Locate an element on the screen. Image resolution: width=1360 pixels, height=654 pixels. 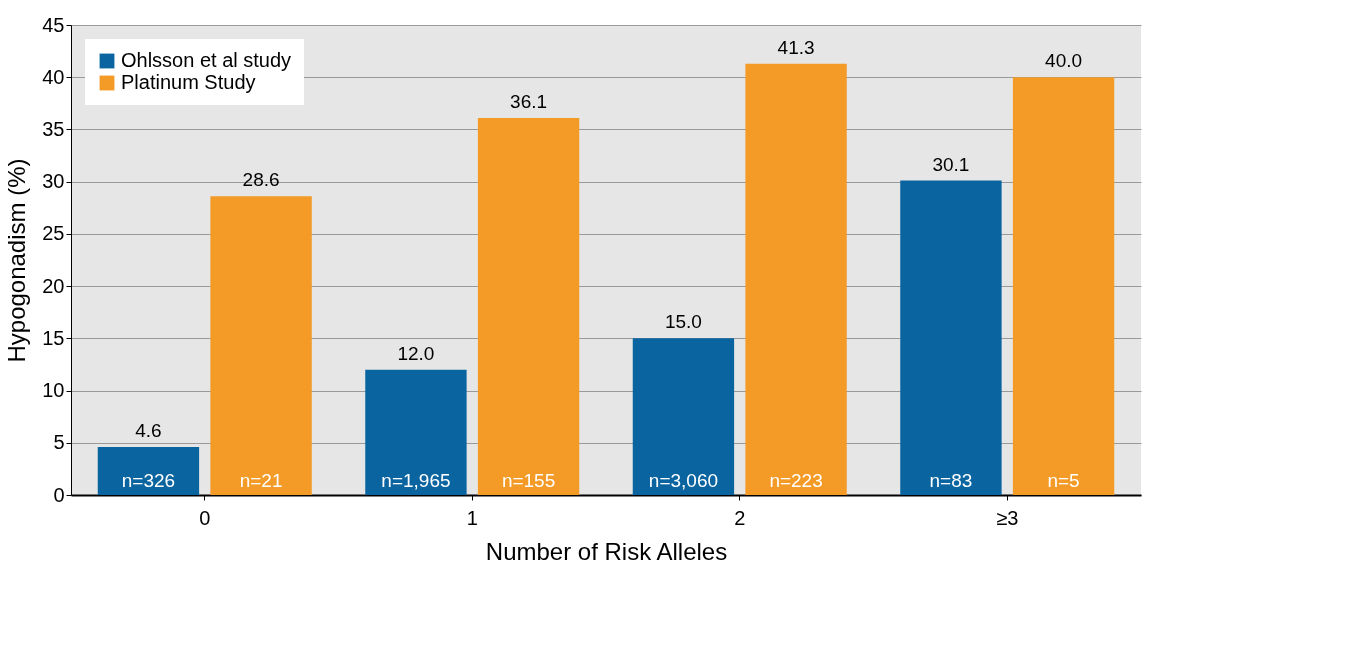
annotation: n=21 is located at coordinates (261, 480).